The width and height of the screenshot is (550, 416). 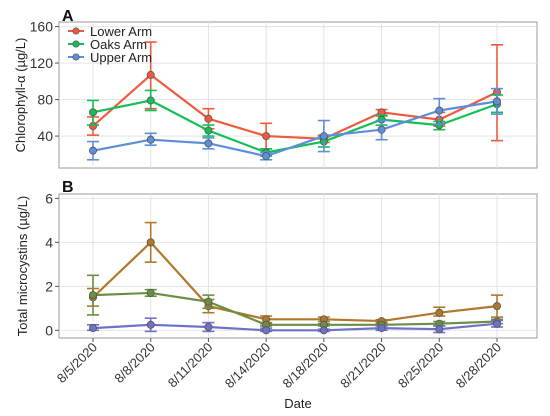 What do you see at coordinates (305, 366) in the screenshot?
I see `x-tick-label: 8/18/2020` at bounding box center [305, 366].